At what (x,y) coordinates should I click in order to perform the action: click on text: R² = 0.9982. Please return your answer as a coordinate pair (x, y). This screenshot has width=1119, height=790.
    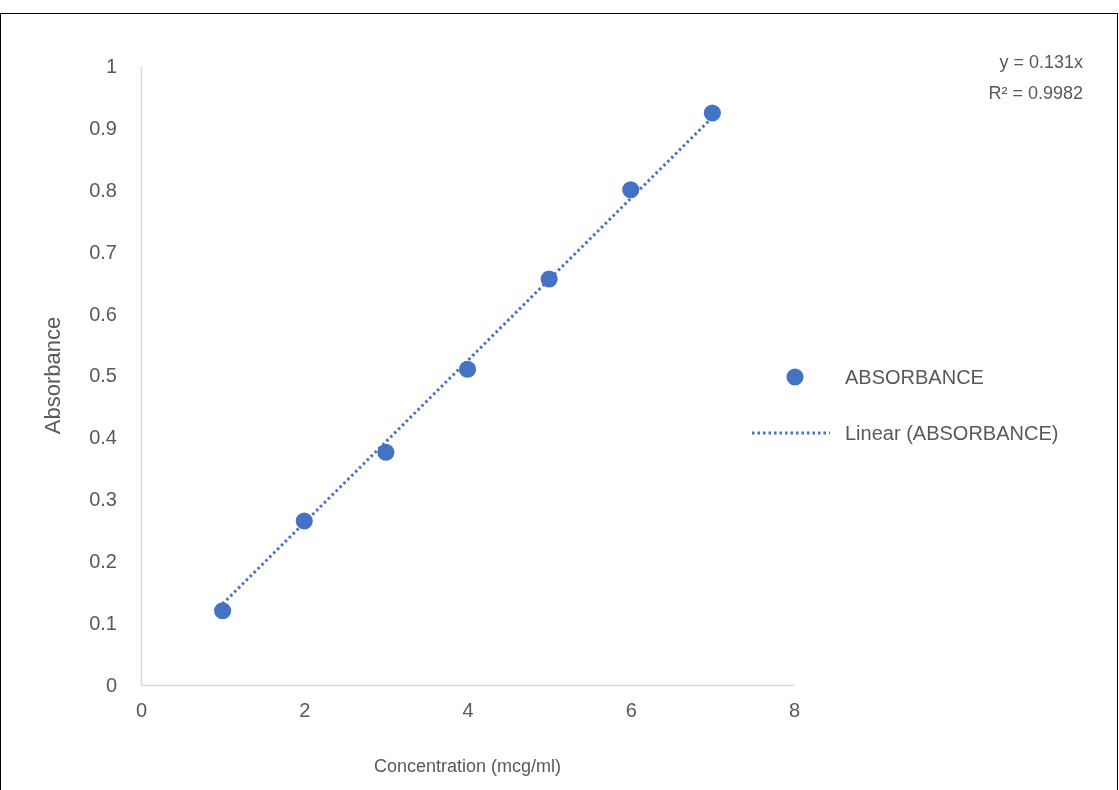
    Looking at the image, I should click on (1035, 93).